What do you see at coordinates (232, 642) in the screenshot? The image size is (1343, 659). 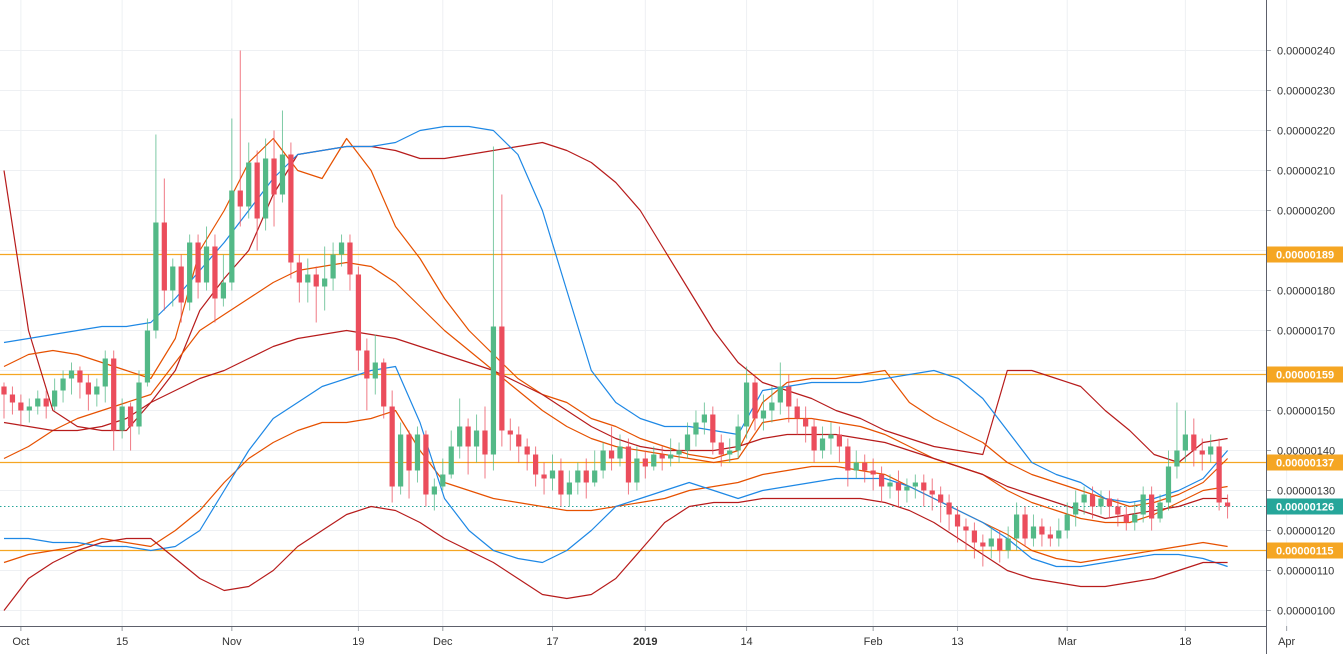 I see `x-tick-label: Nov` at bounding box center [232, 642].